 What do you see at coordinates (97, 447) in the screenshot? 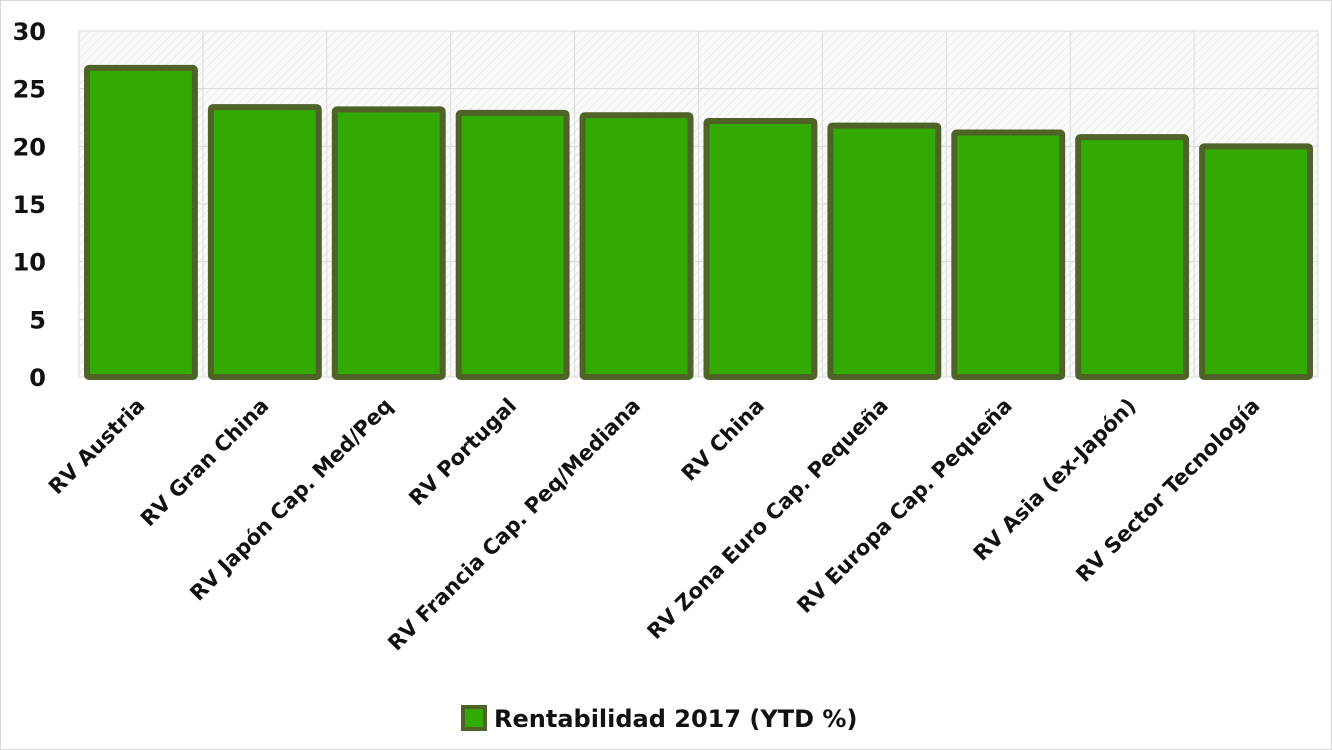
I see `x-tick-label: RV Austria` at bounding box center [97, 447].